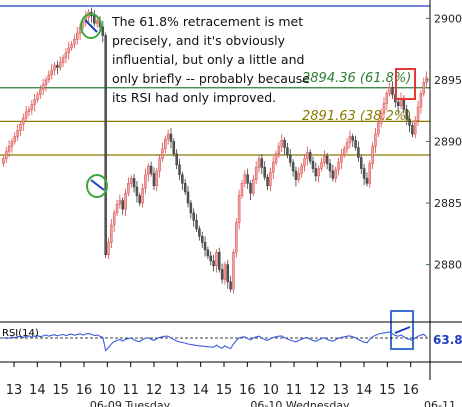 The image size is (462, 407). I want to click on highlight-rect-rsi, so click(402, 330).